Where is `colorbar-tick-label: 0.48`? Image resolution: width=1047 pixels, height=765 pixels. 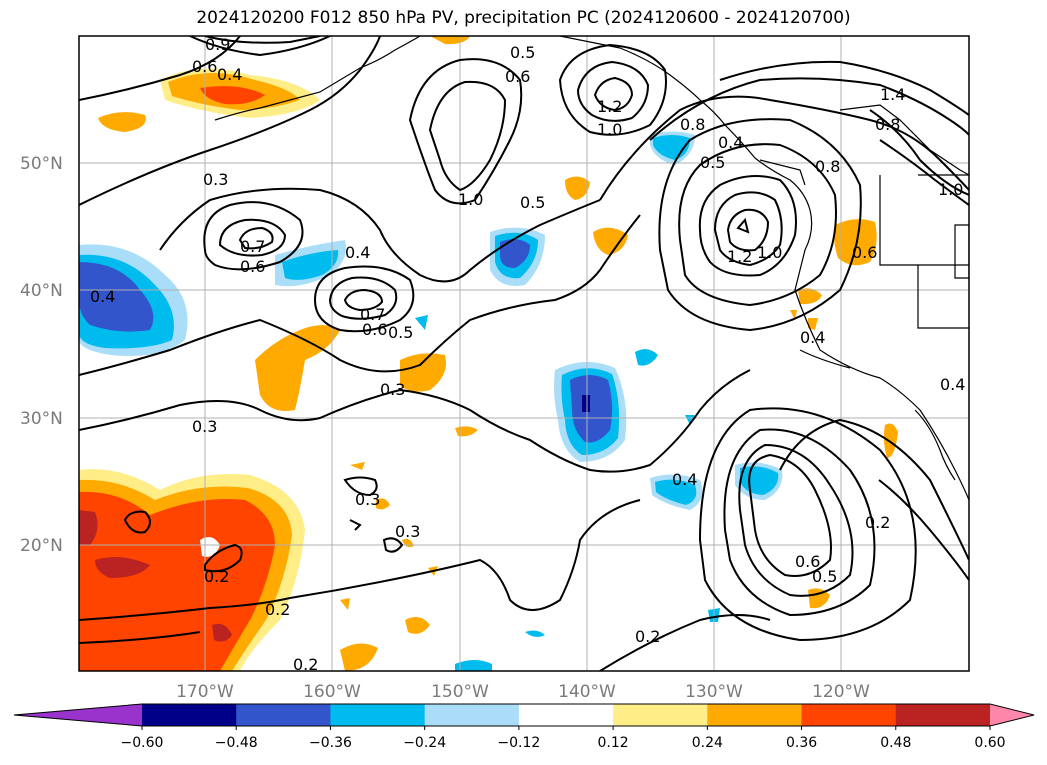 colorbar-tick-label: 0.48 is located at coordinates (895, 743).